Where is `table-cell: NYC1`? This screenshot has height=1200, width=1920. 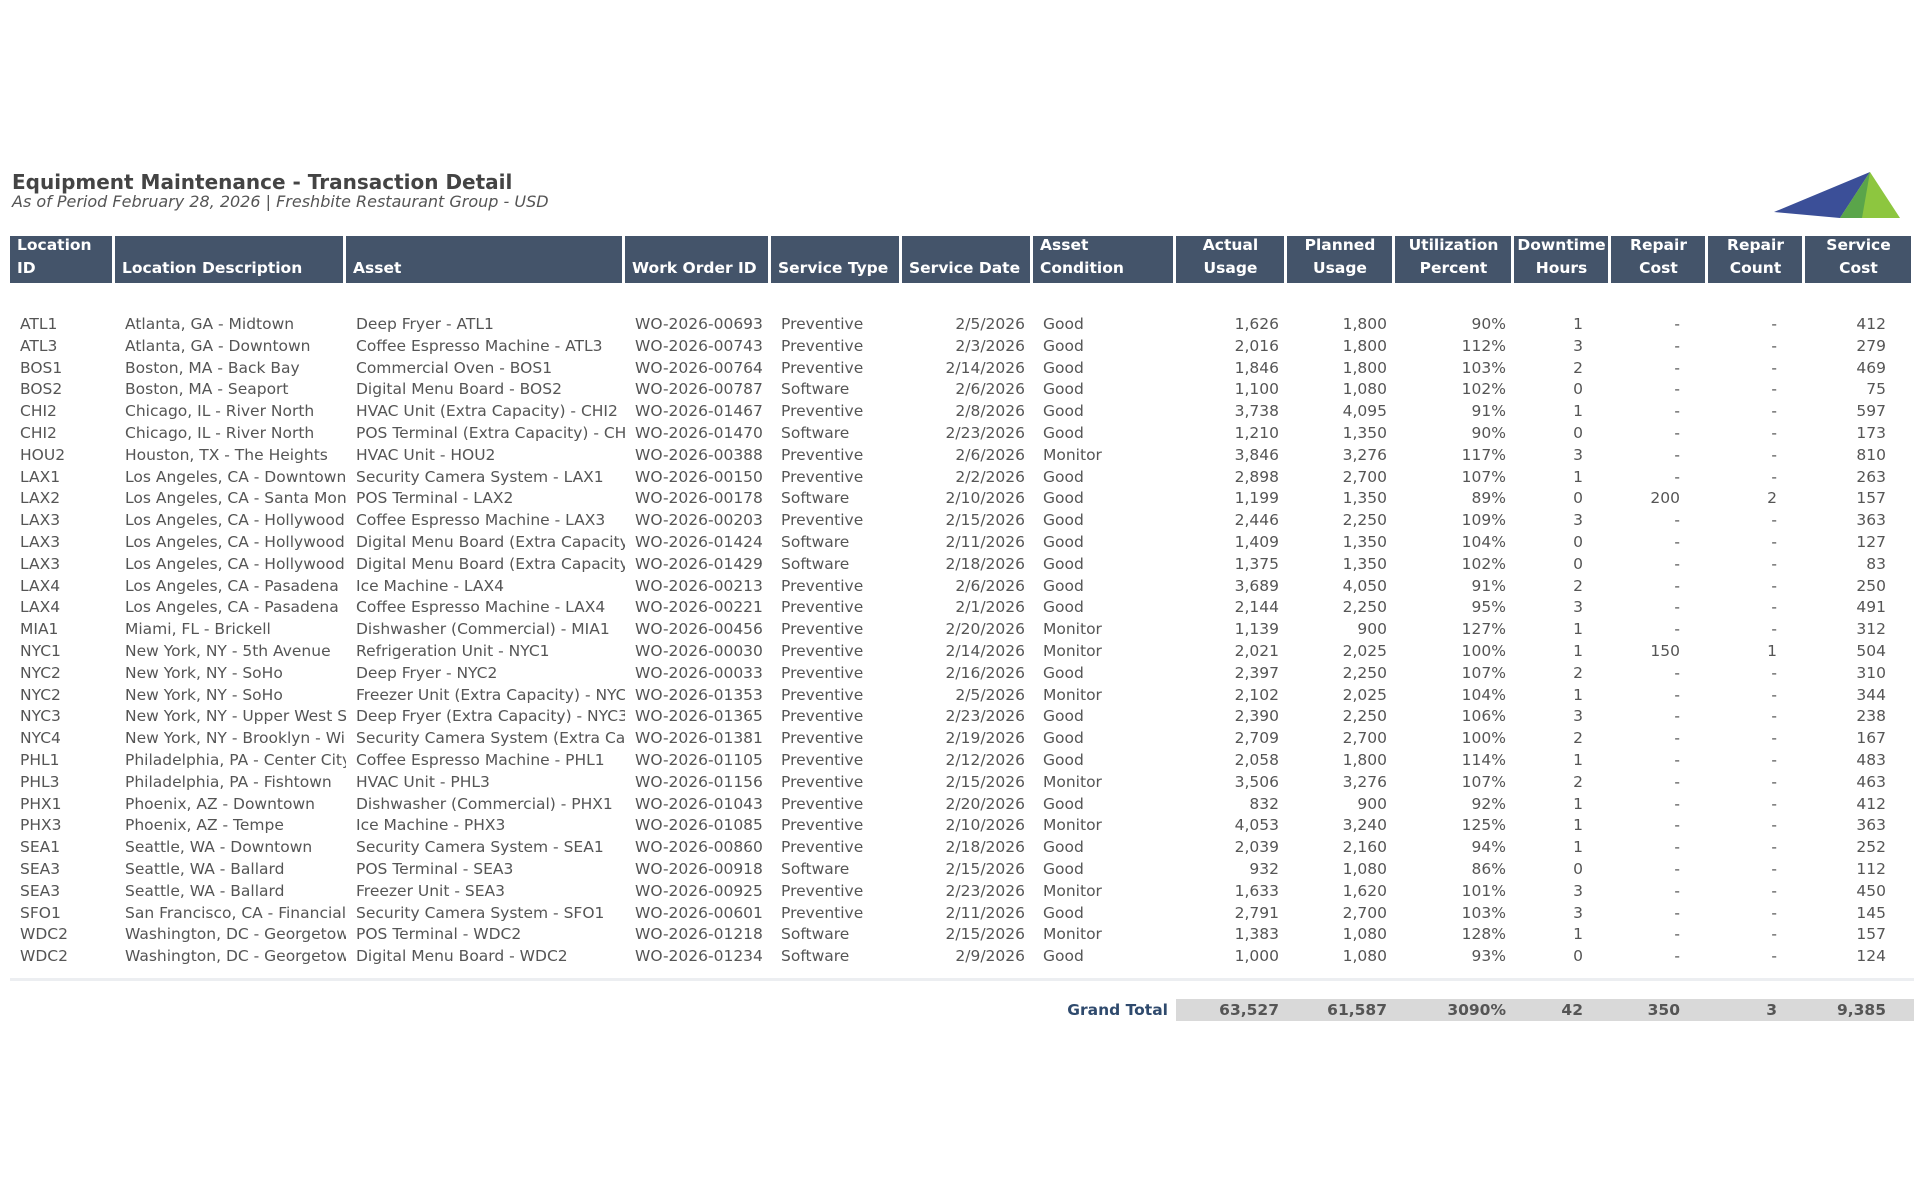 table-cell: NYC1 is located at coordinates (40, 651).